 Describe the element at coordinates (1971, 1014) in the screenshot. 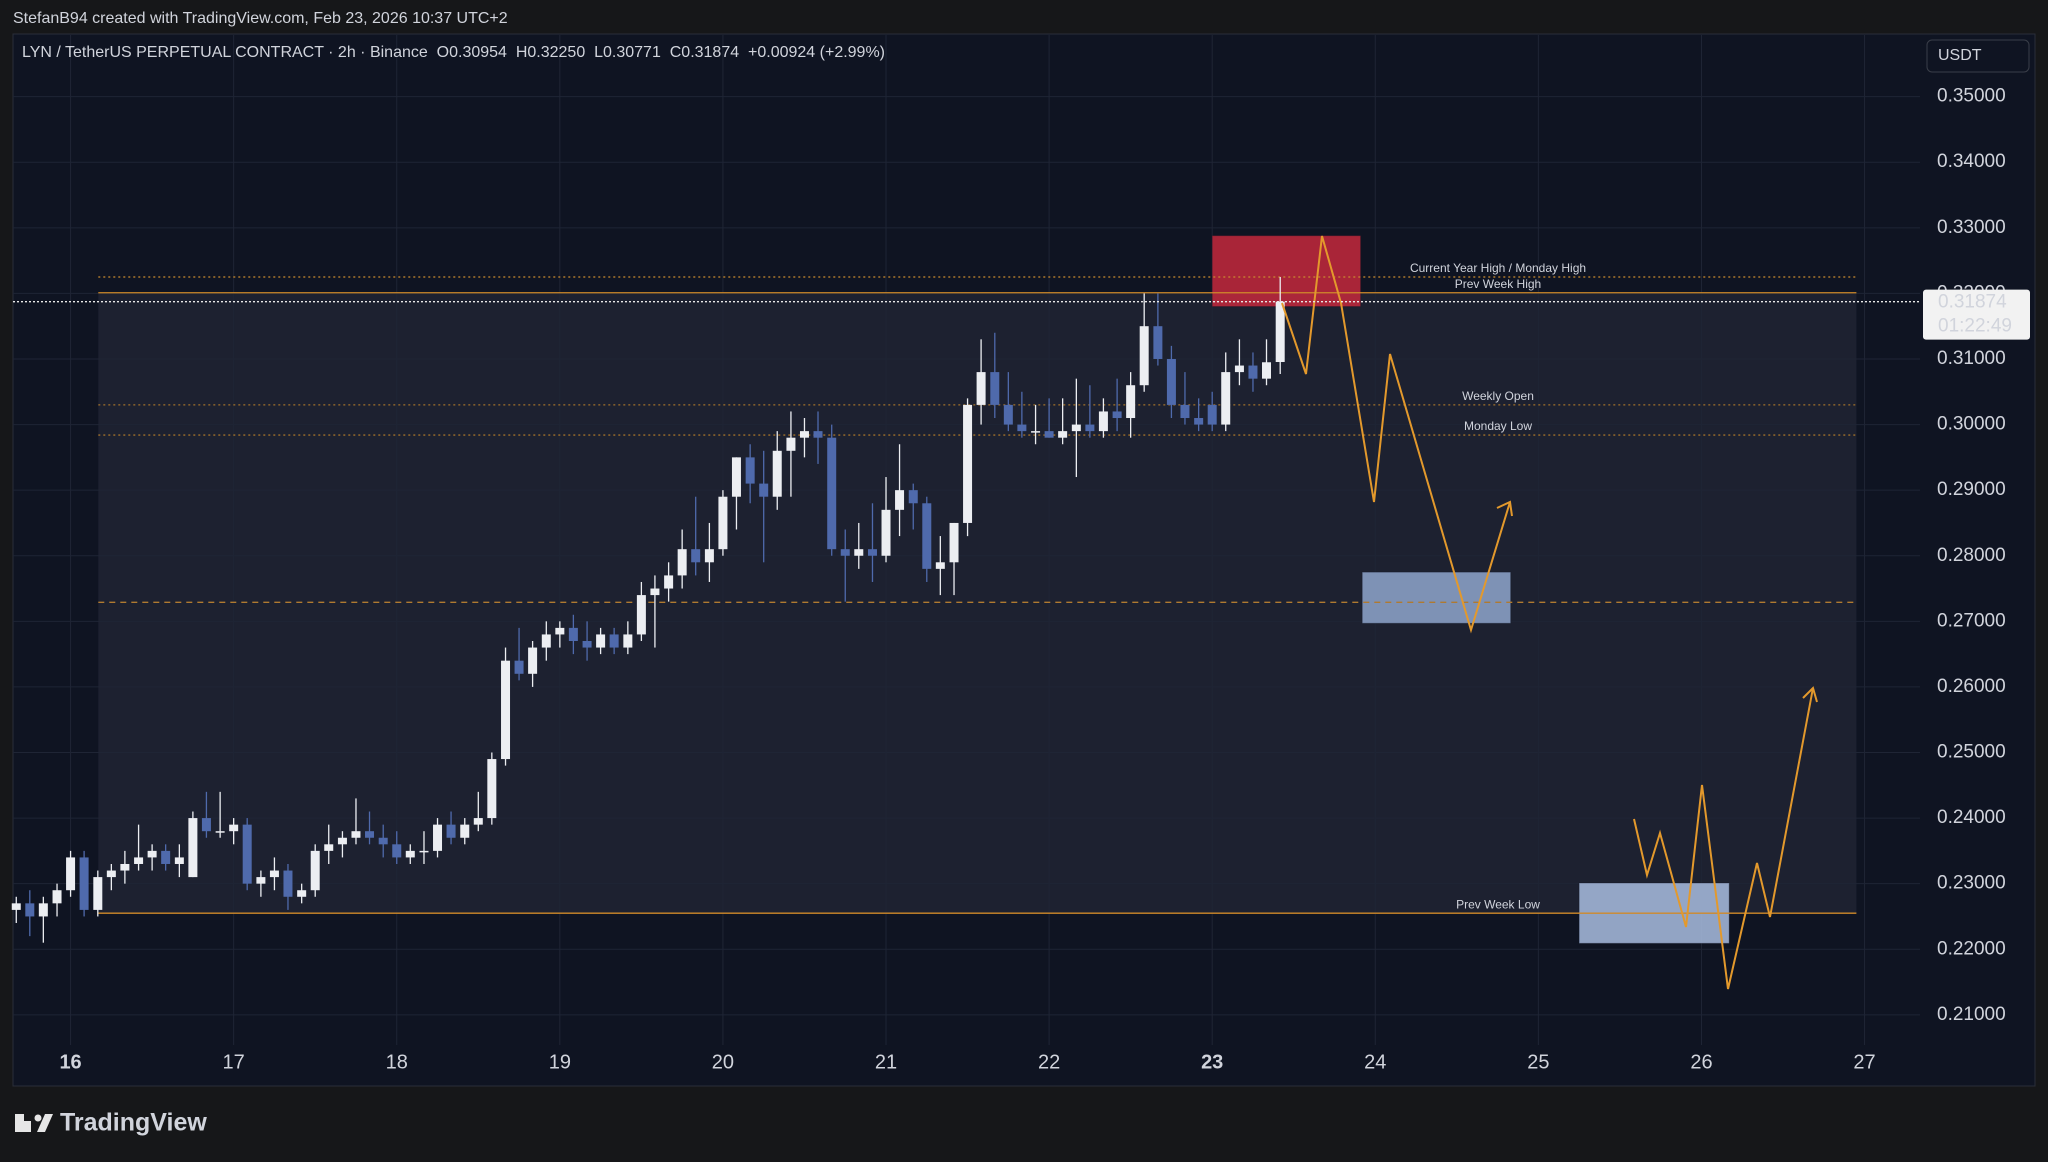

I see `y-tick-label: 0.21000` at that location.